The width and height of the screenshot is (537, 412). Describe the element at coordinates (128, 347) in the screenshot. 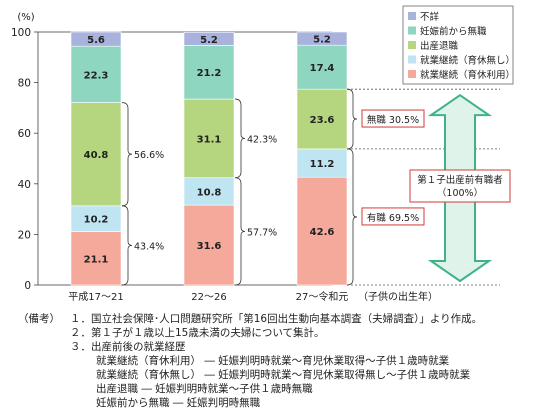

I see `note-item-3: ３．出産前後の就業経歴` at that location.